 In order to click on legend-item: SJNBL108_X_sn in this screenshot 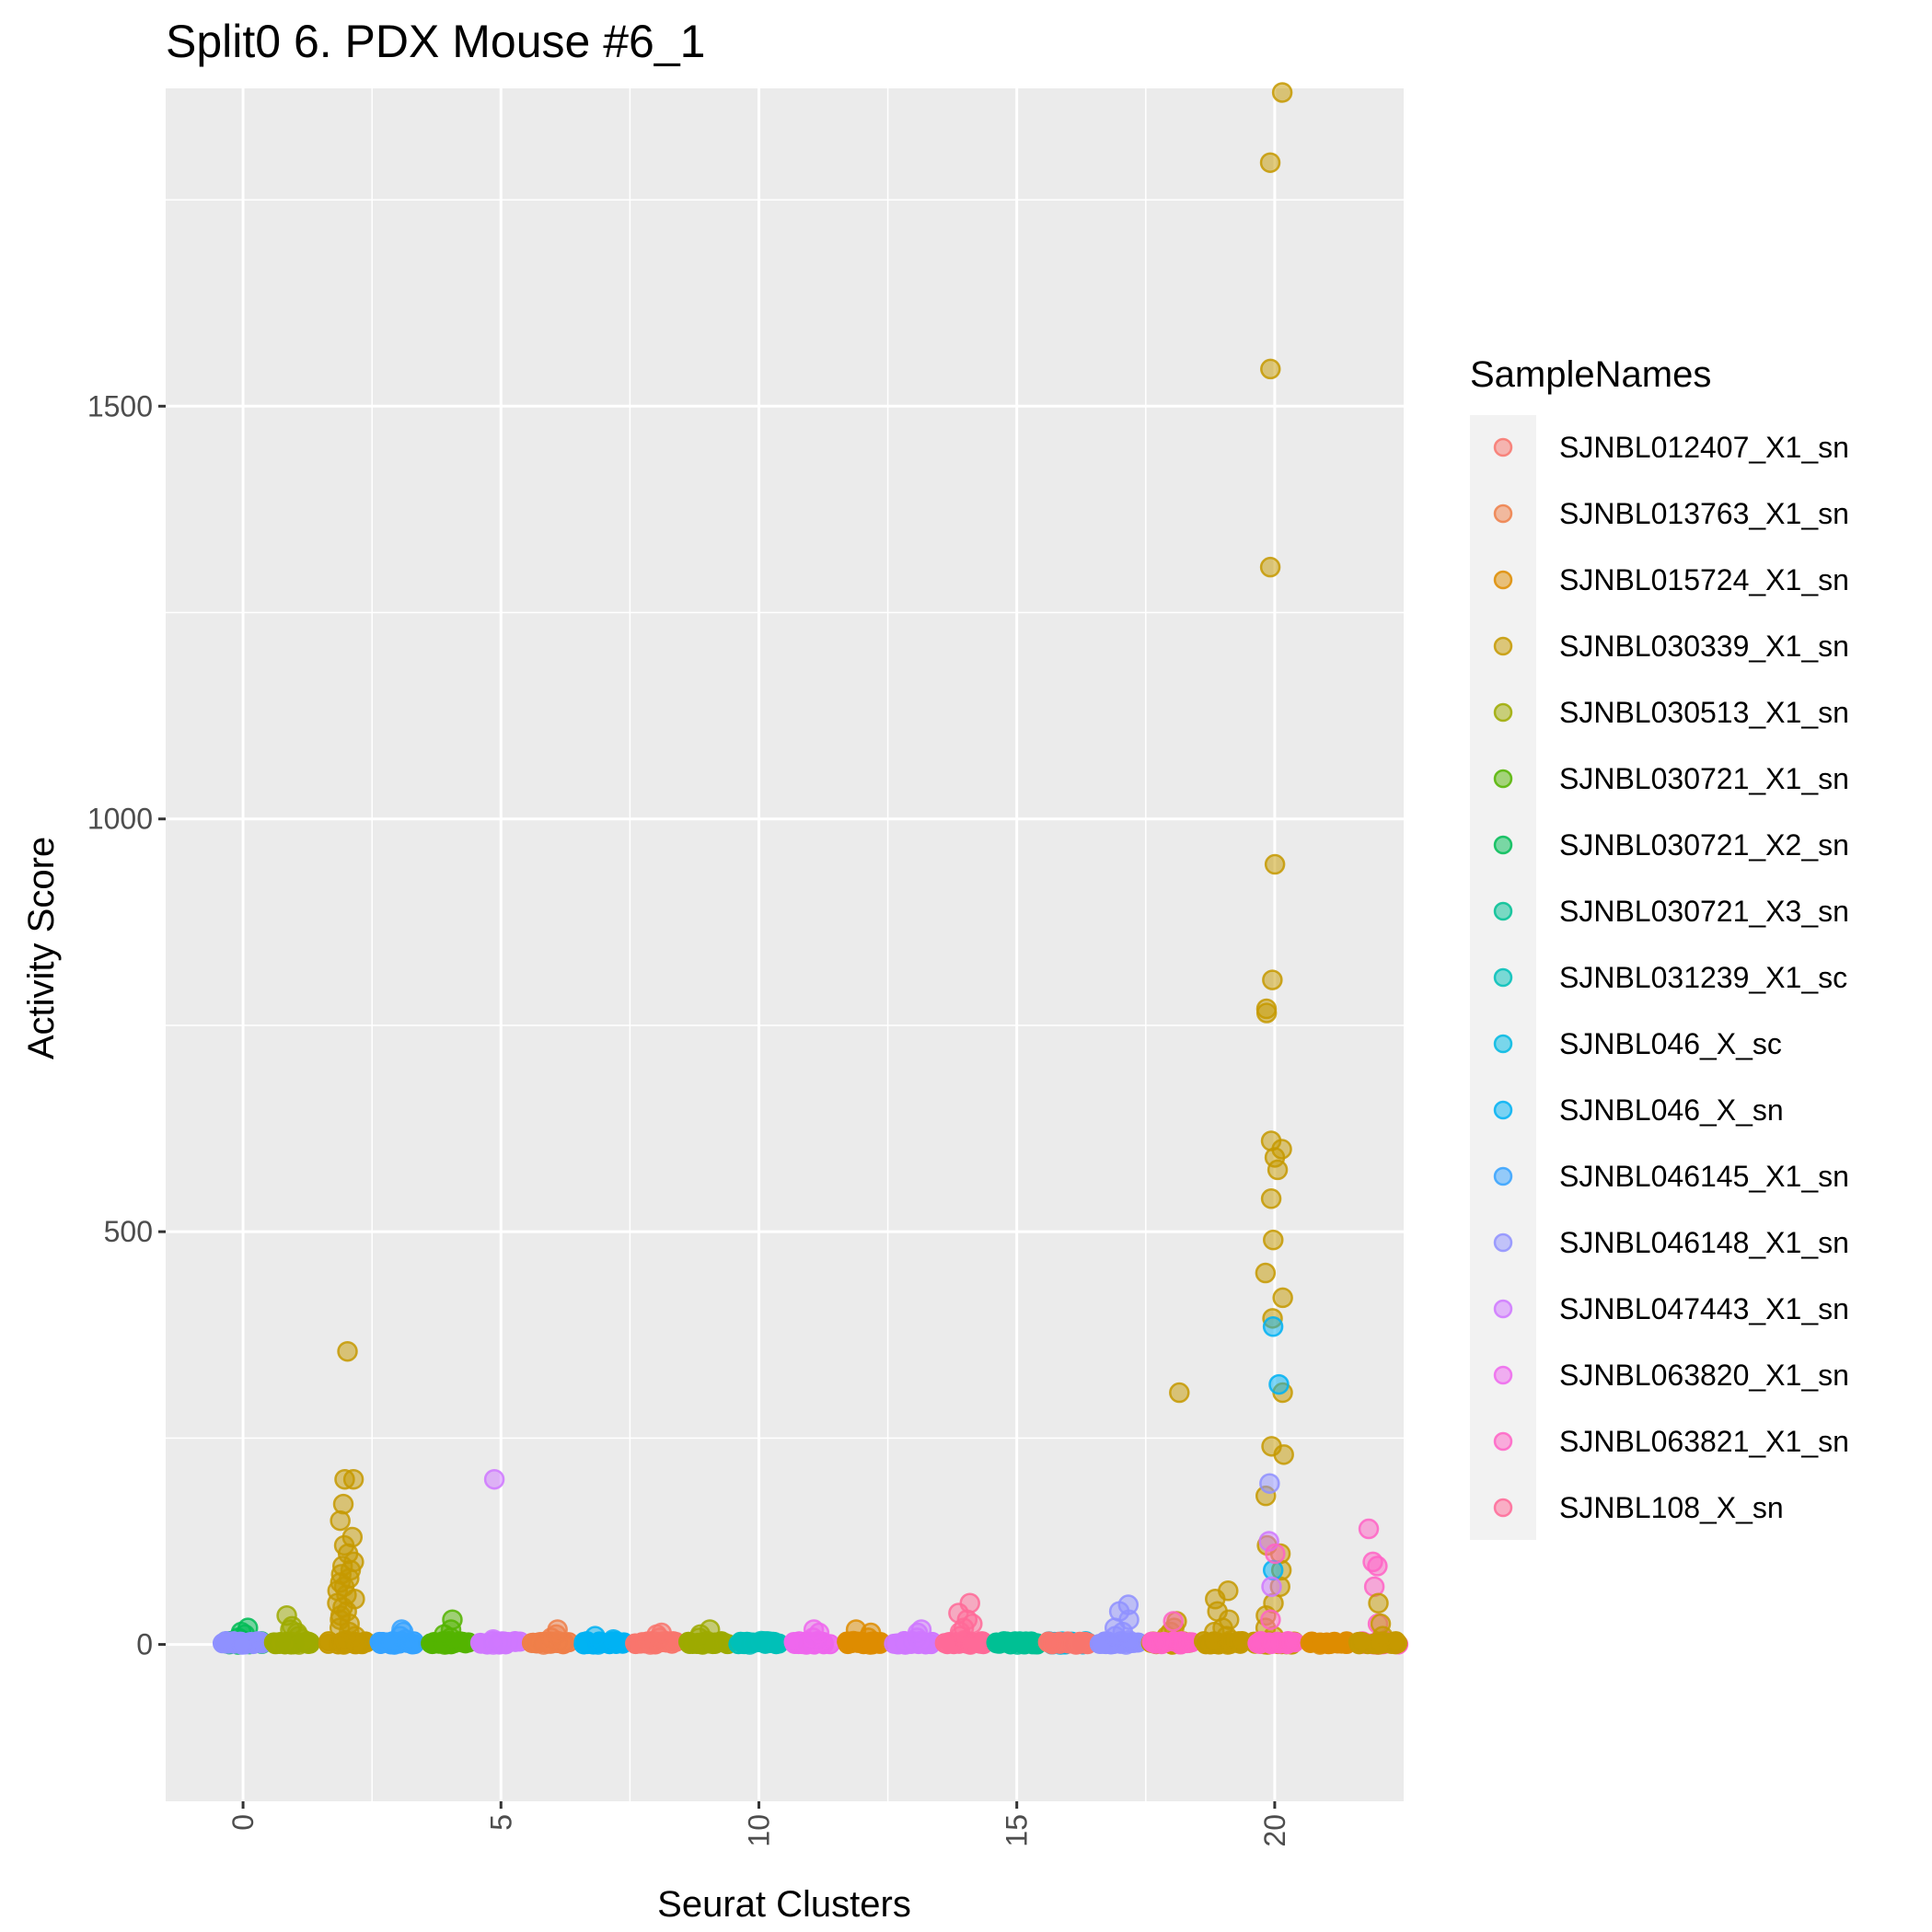, I will do `click(1639, 1508)`.